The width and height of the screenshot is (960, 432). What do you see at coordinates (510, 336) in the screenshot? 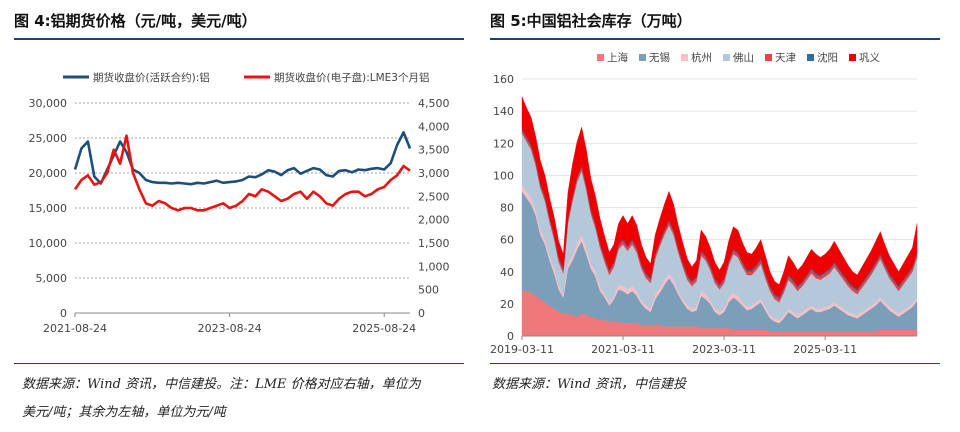
I see `y-tick-label: 0` at bounding box center [510, 336].